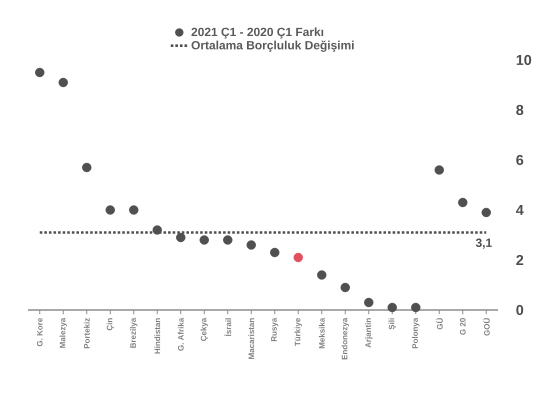 The height and width of the screenshot is (410, 542). What do you see at coordinates (258, 33) in the screenshot?
I see `legend-label: 2021 Ç1 - 2020 Ç1 Farkı` at bounding box center [258, 33].